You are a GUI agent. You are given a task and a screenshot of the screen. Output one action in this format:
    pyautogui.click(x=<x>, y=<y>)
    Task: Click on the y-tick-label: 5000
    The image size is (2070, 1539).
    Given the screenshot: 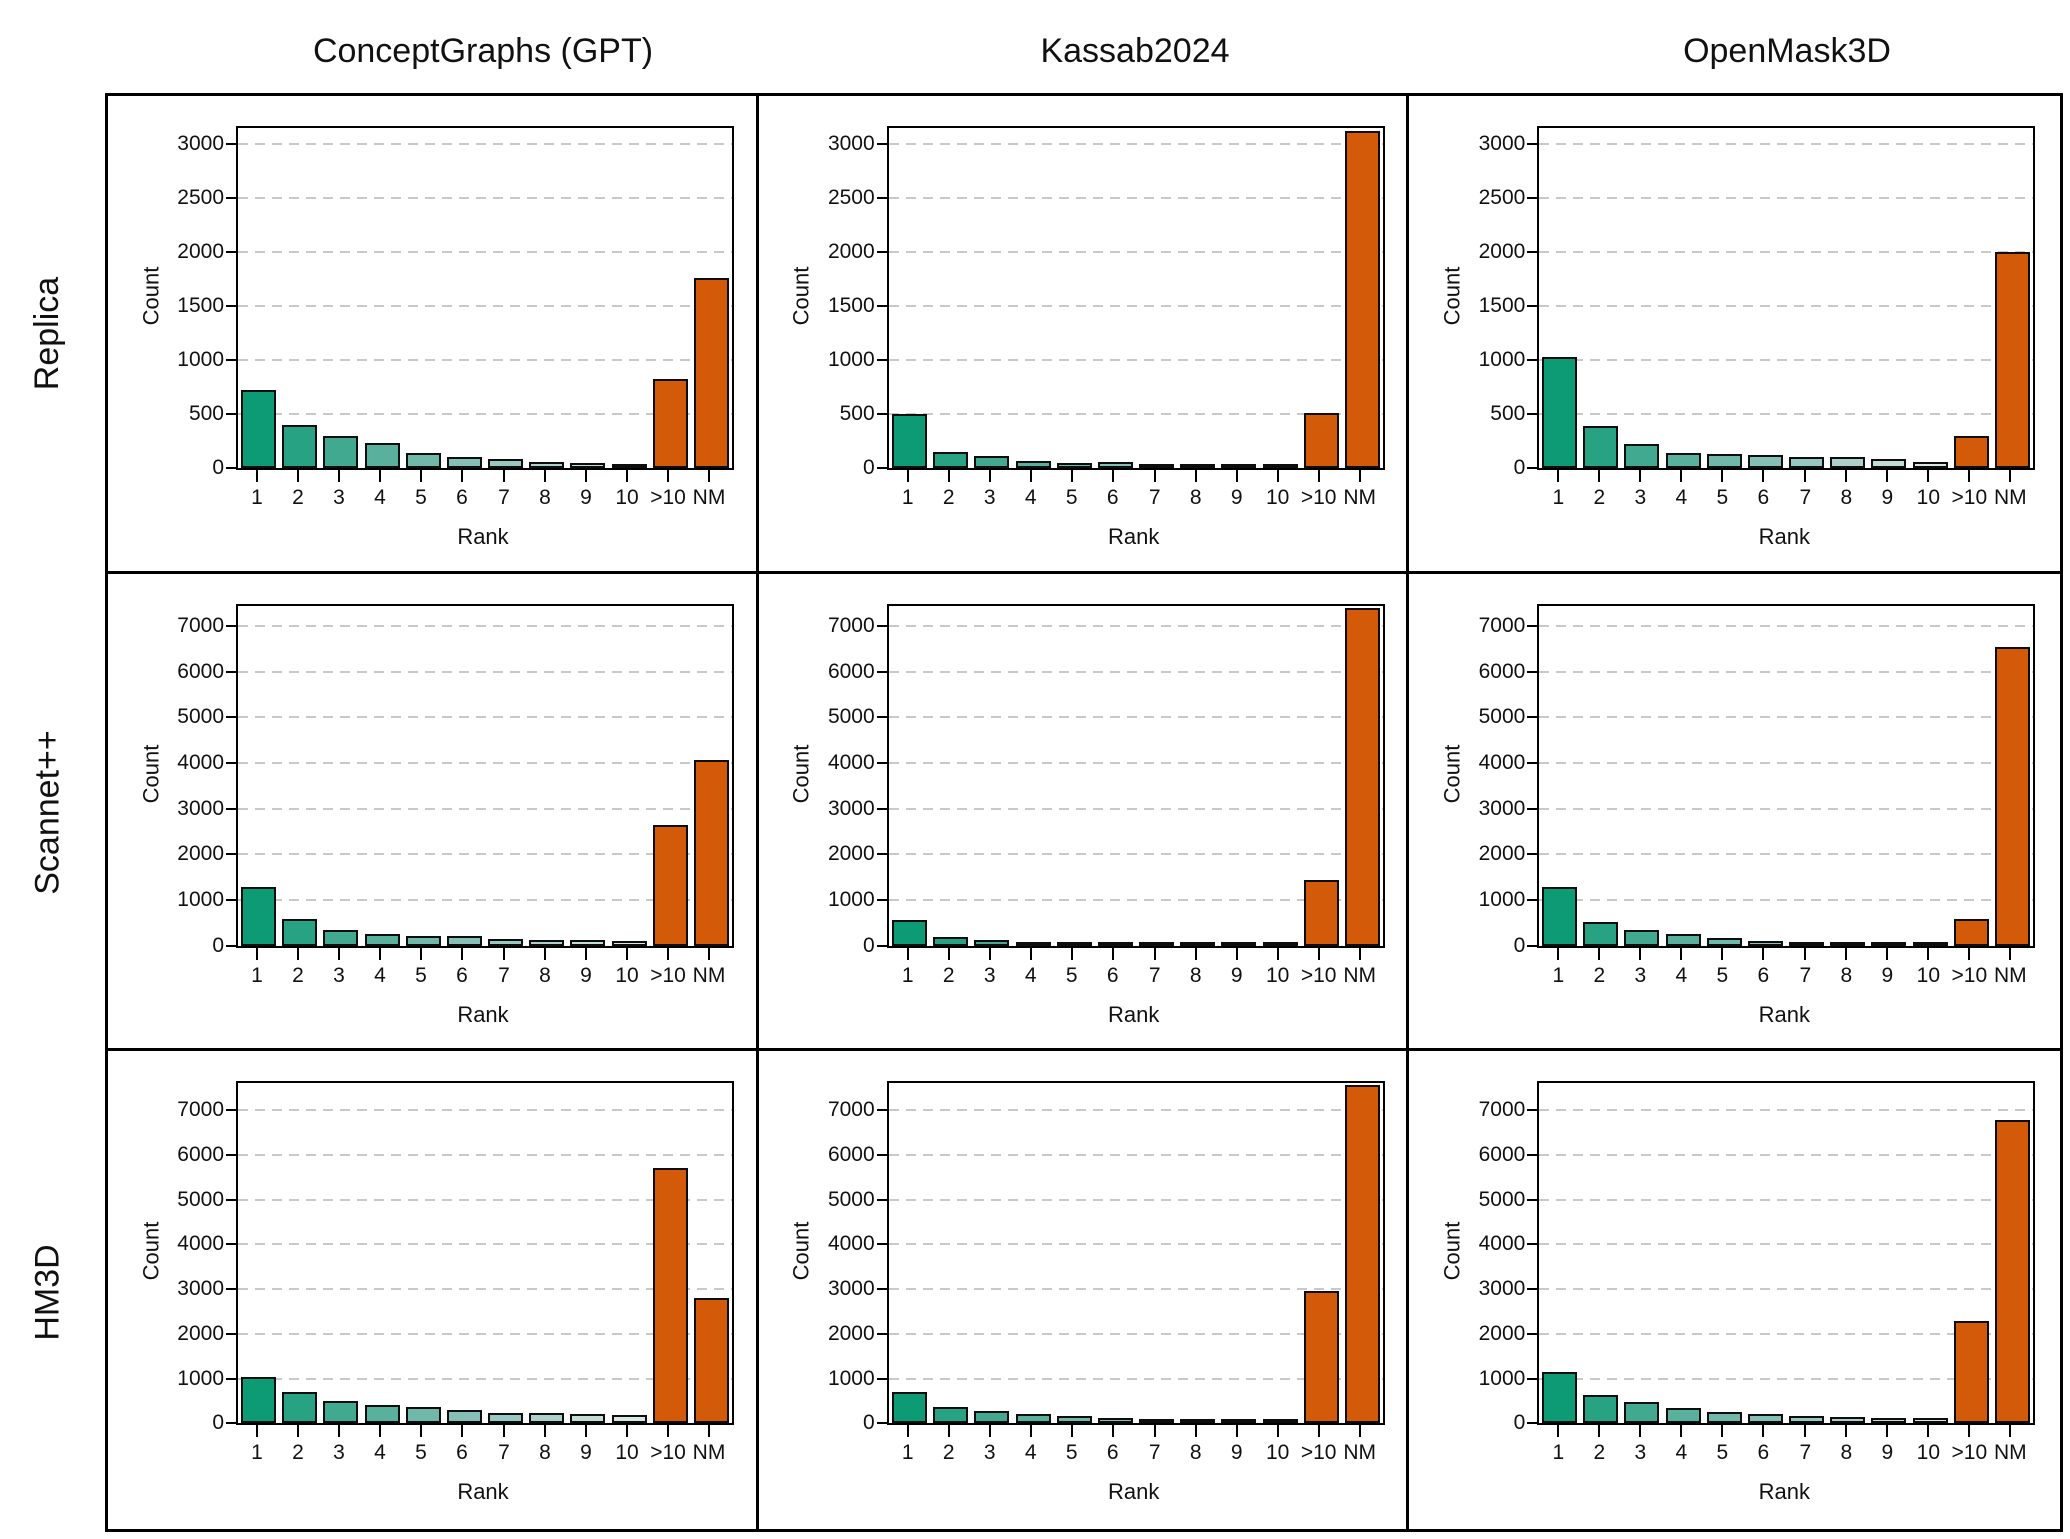 What is the action you would take?
    pyautogui.click(x=1502, y=717)
    